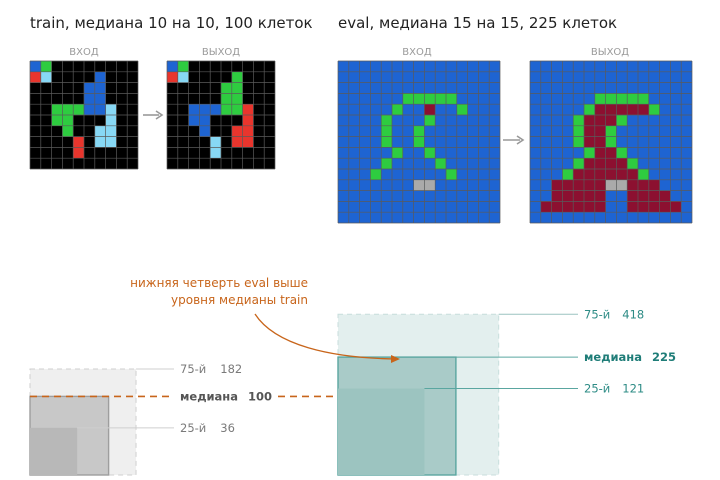 The image size is (720, 480). I want to click on train-arrow-icon, so click(153, 115).